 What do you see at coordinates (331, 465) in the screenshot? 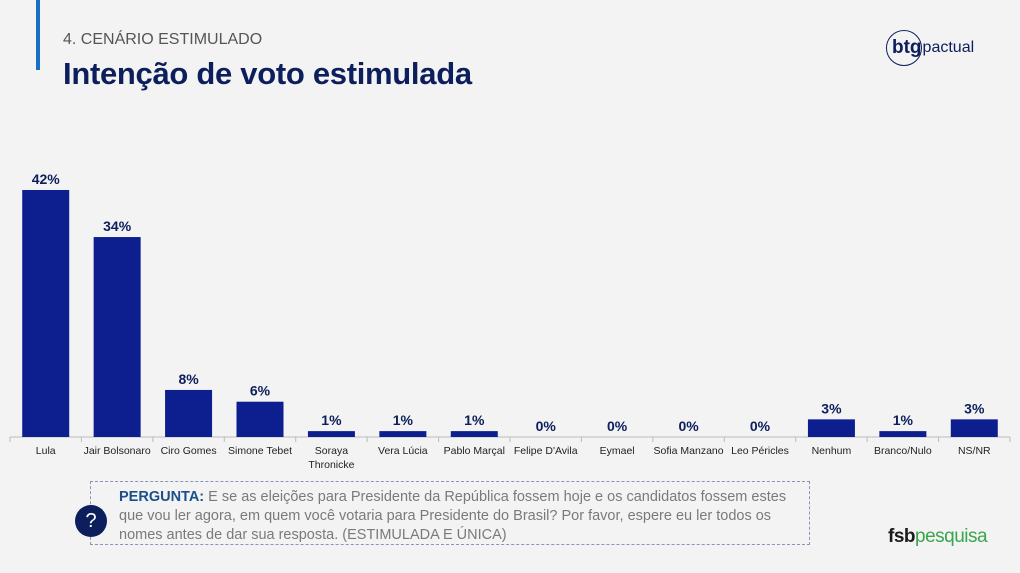
I see `category-label: Thronicke` at bounding box center [331, 465].